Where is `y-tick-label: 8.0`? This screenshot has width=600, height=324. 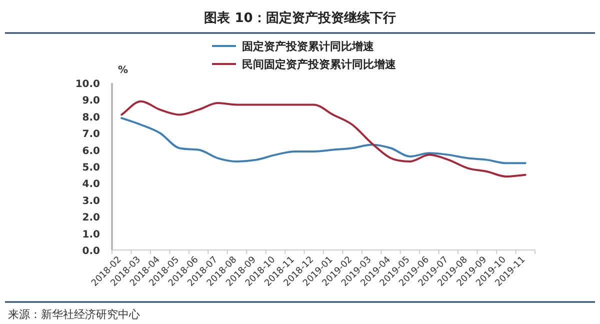 y-tick-label: 8.0 is located at coordinates (91, 118).